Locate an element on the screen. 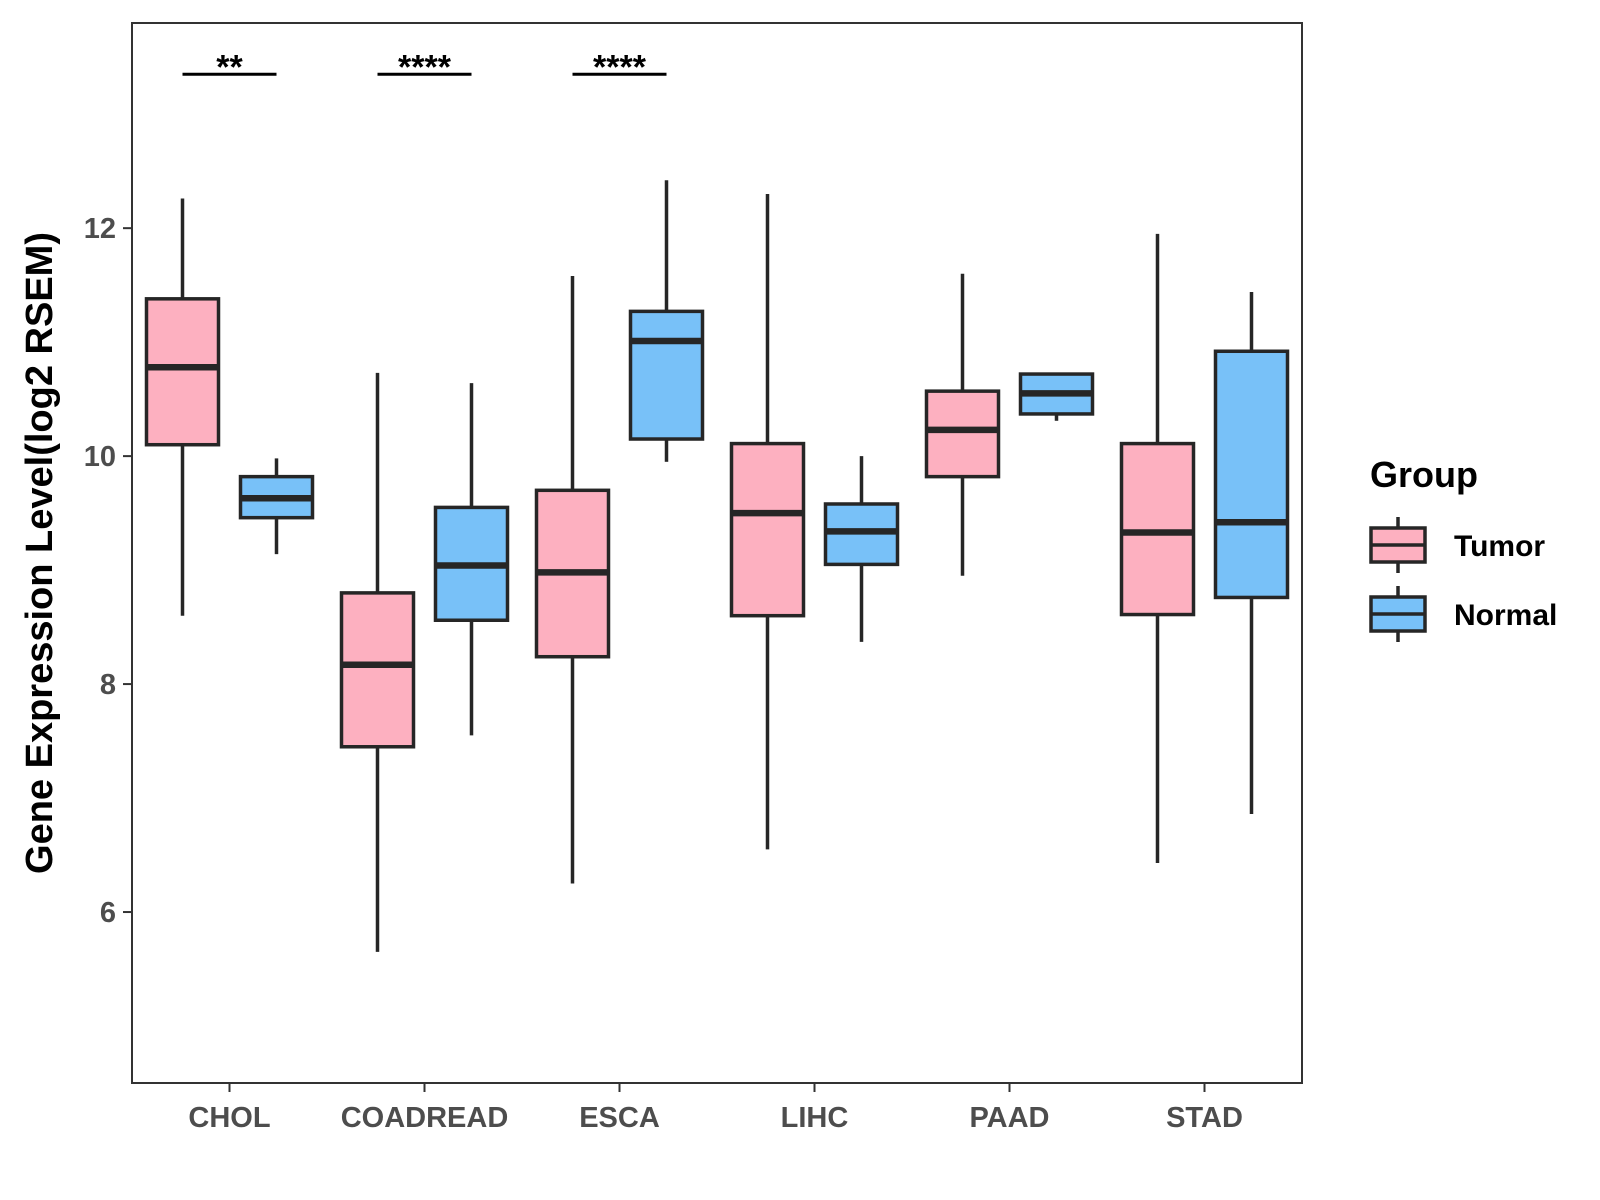 The height and width of the screenshot is (1200, 1600). y-tick-label: 12 is located at coordinates (100, 229).